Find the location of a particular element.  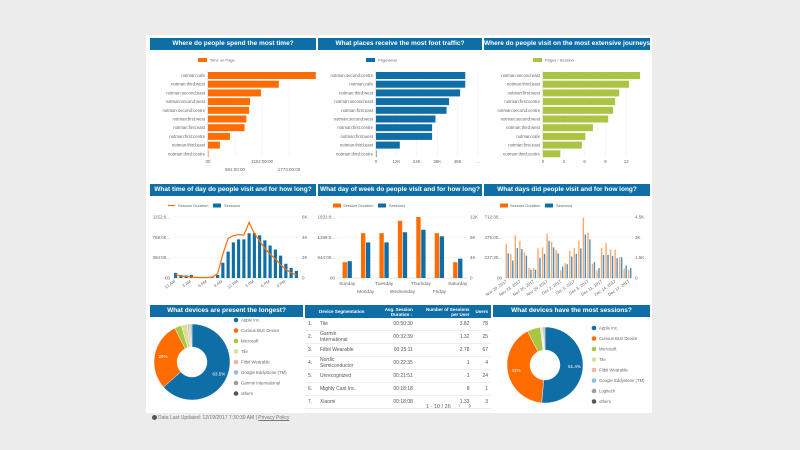

device-name: Unrecognized is located at coordinates (342, 376).